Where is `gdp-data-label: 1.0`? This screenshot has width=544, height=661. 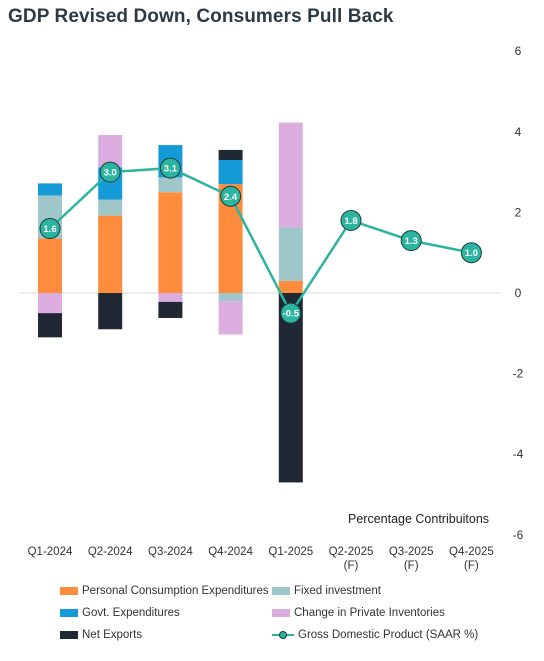 gdp-data-label: 1.0 is located at coordinates (471, 253).